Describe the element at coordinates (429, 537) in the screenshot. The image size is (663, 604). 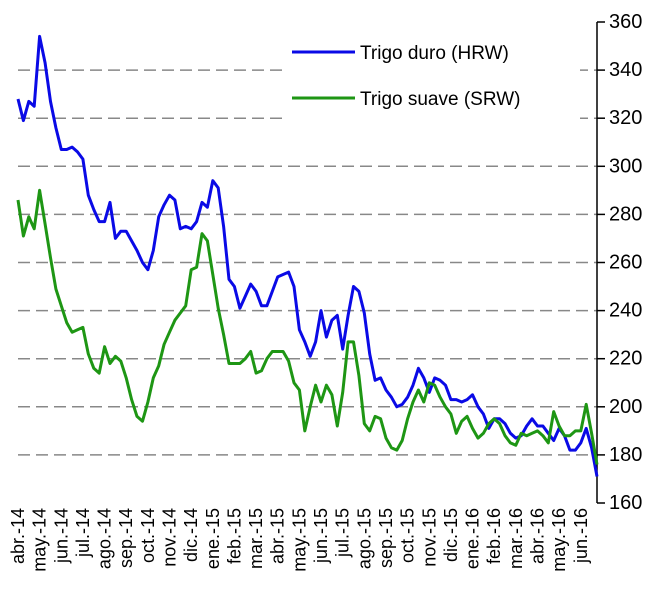
I see `x-tick-label: nov.-15` at that location.